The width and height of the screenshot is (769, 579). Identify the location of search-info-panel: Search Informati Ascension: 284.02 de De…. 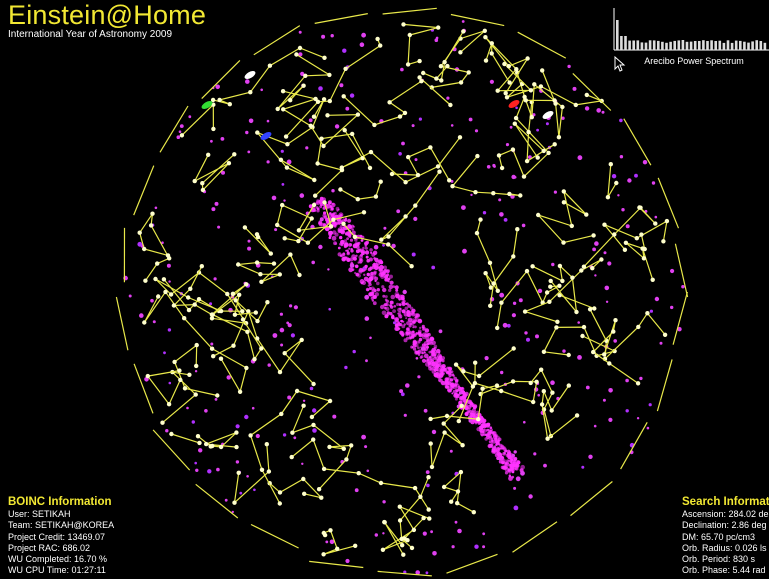
(725, 536).